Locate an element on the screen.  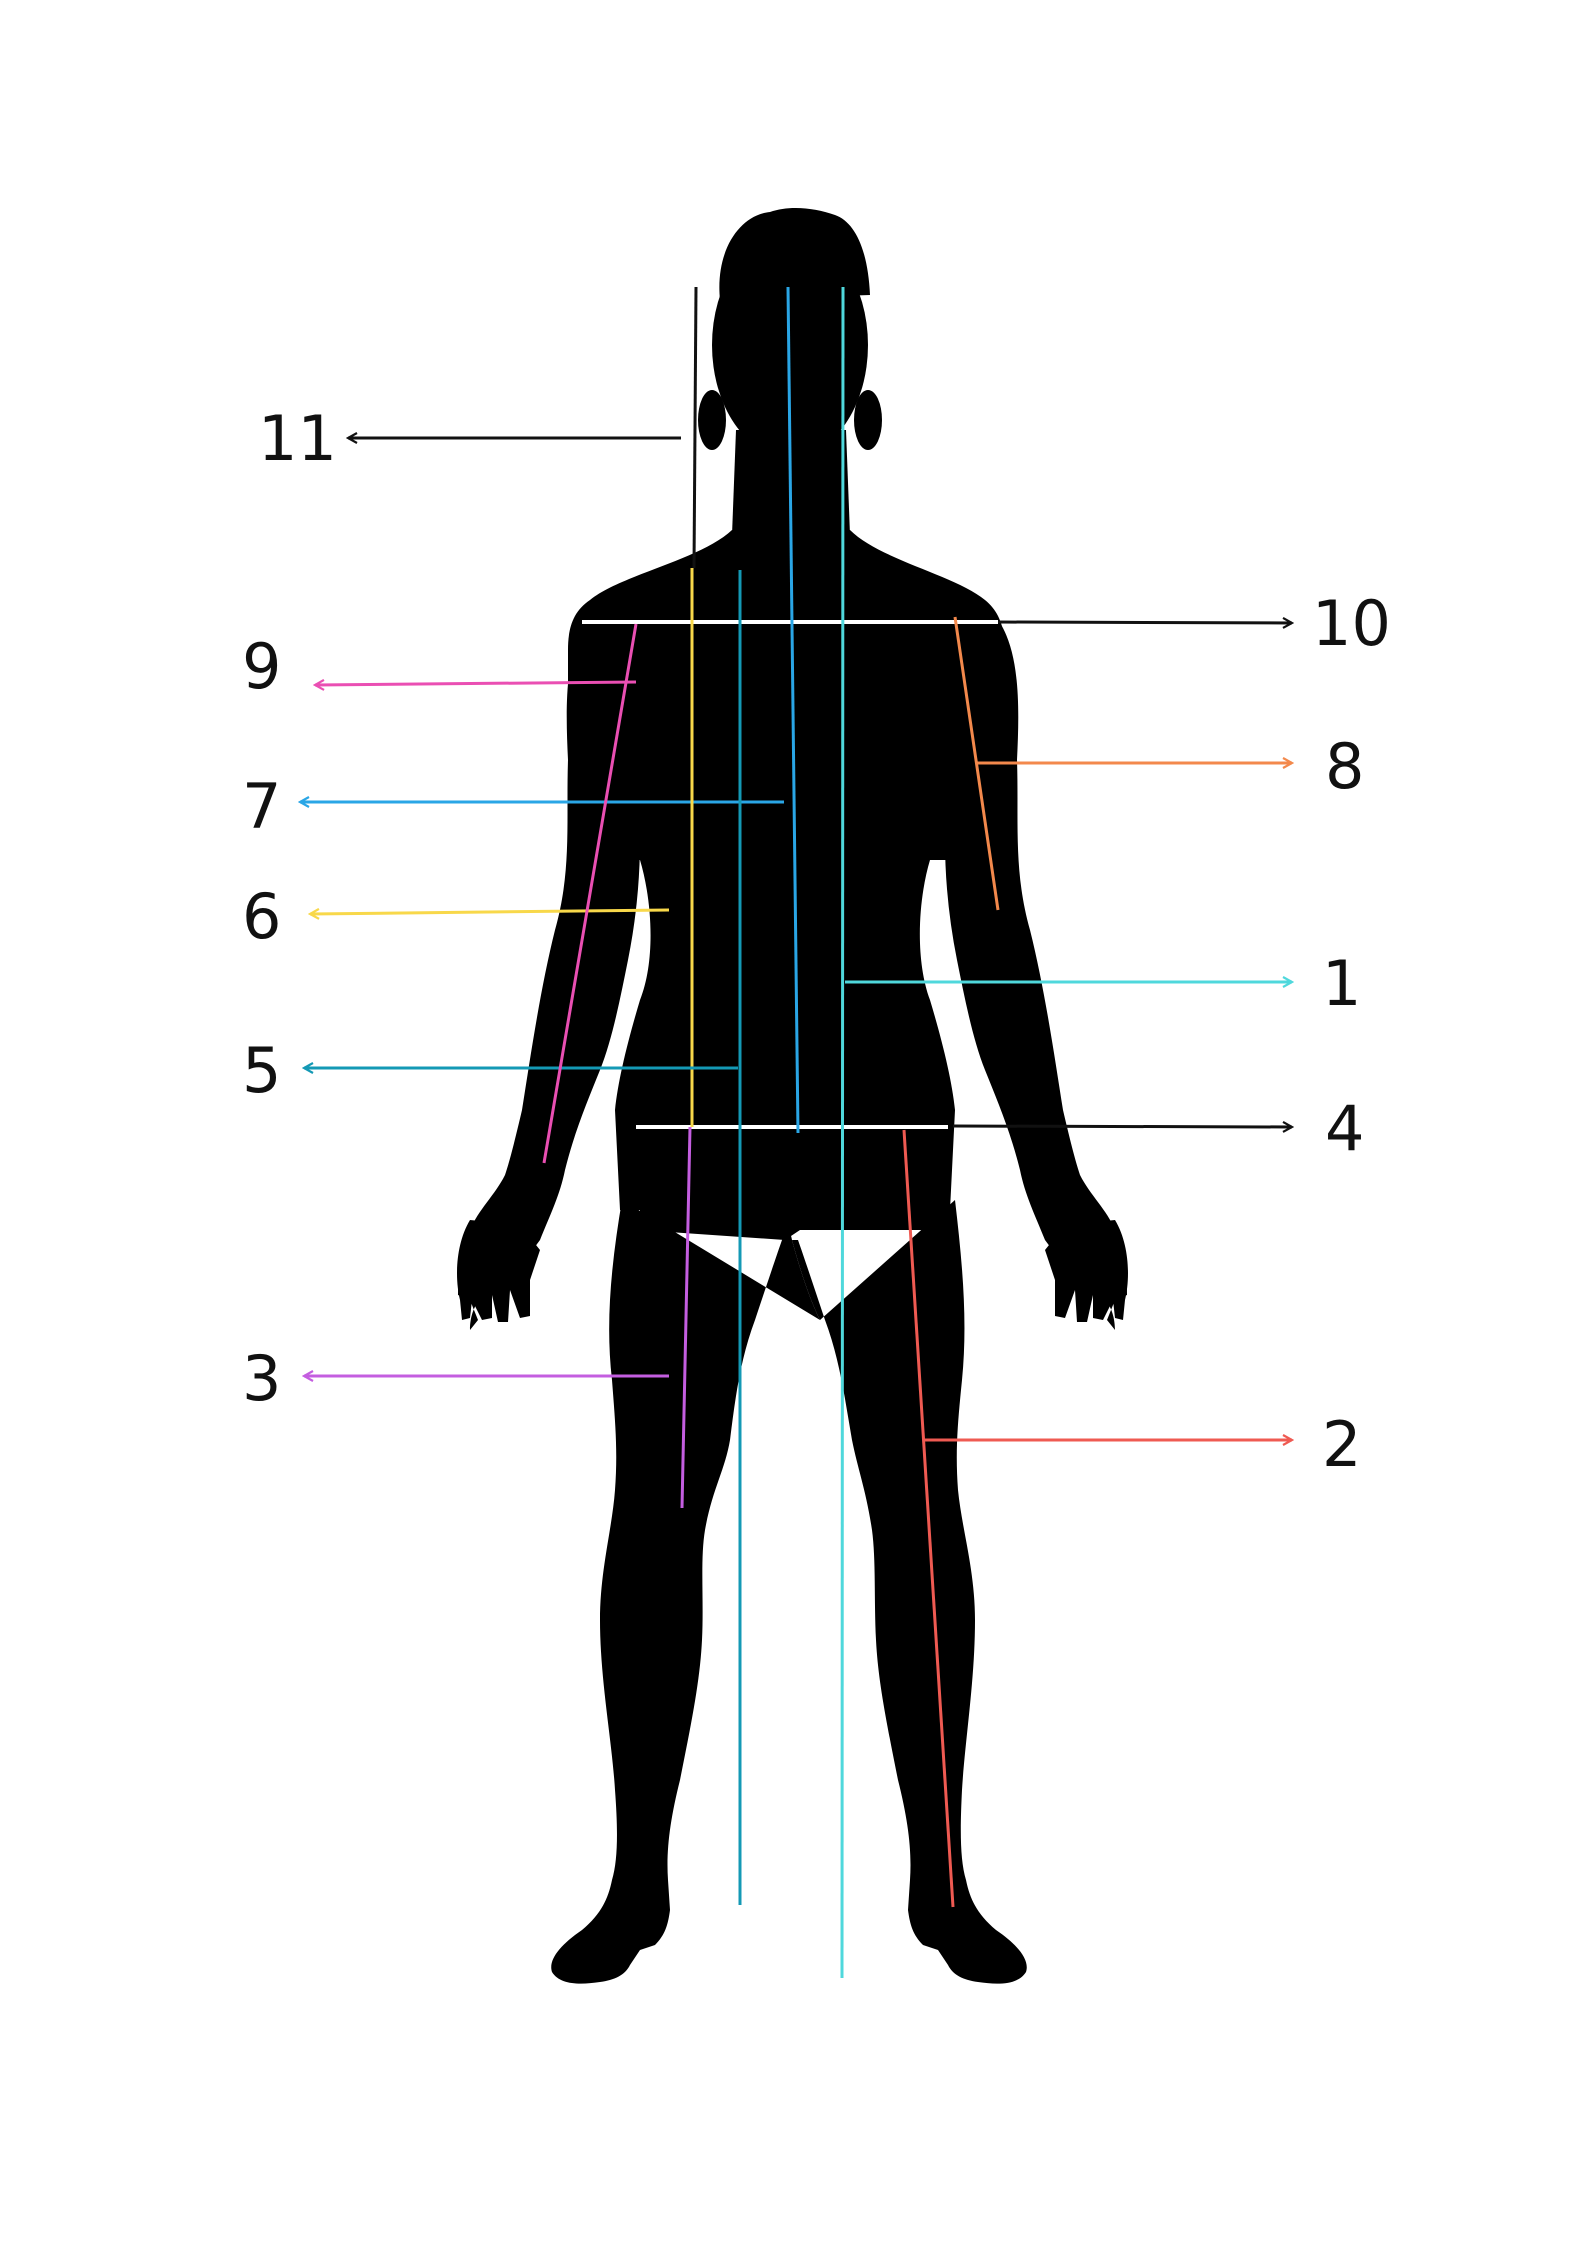
right-hand is located at coordinates (1086, 1271).